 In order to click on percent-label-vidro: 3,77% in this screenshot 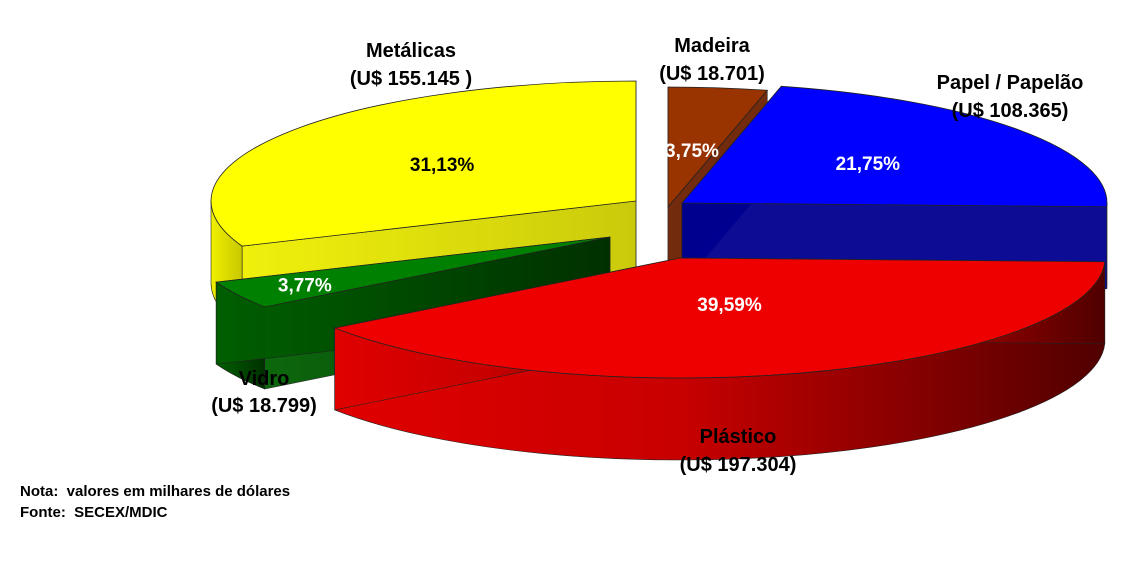, I will do `click(305, 286)`.